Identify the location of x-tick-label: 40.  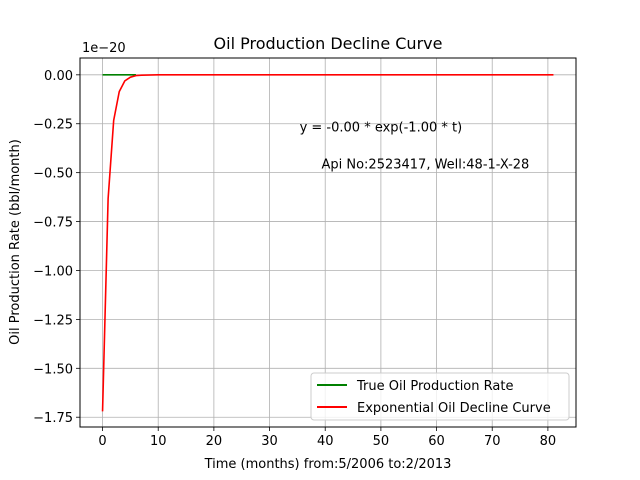
(325, 441).